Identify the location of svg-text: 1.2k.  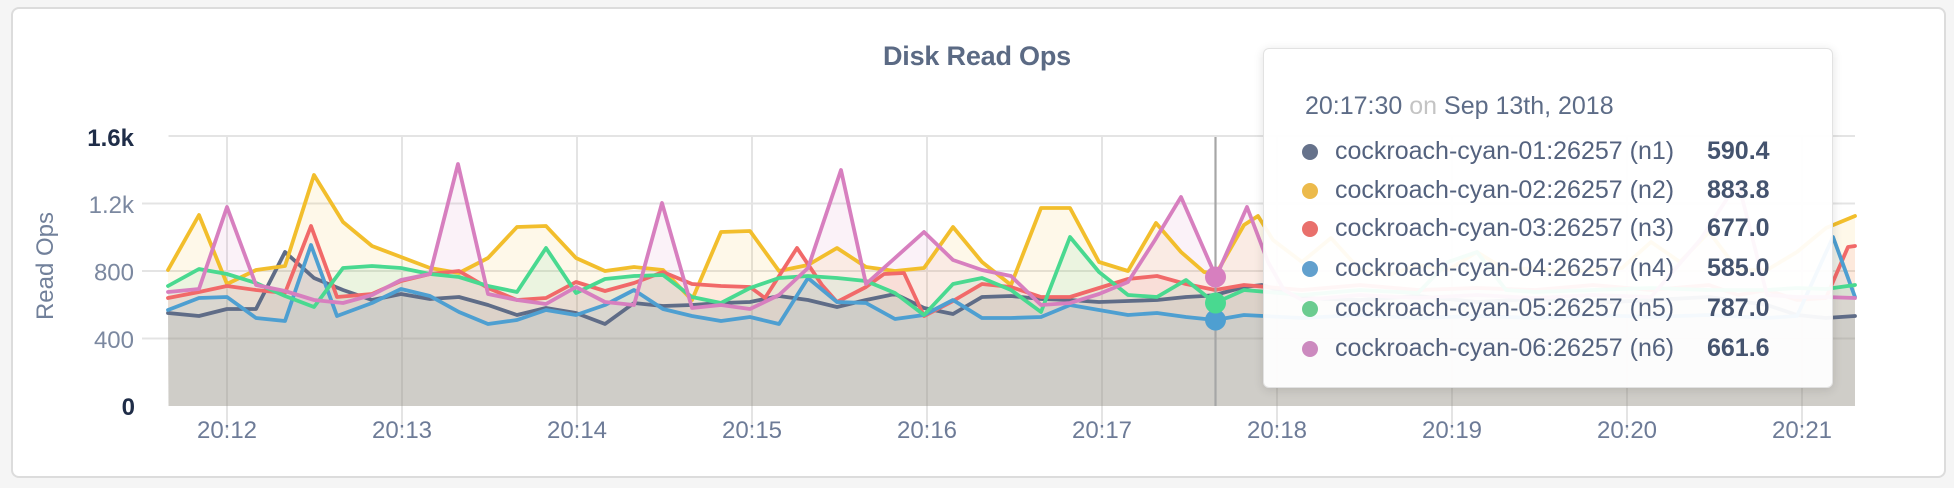
(112, 205).